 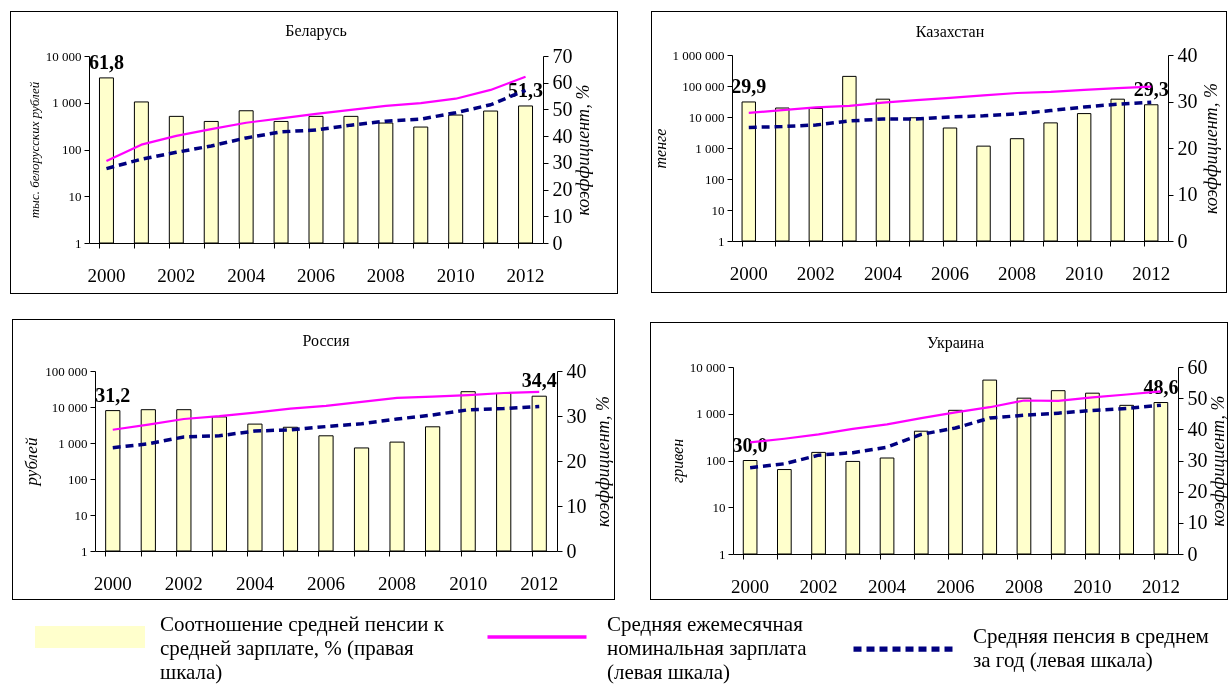 I want to click on y-tick-label: 1 000 000, so click(x=698, y=55).